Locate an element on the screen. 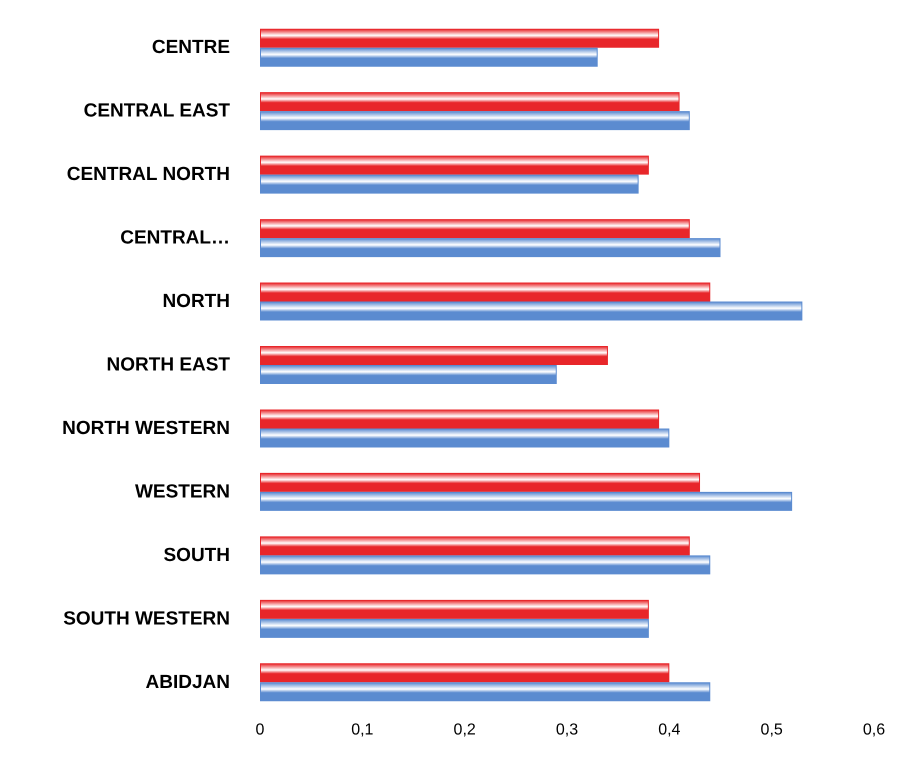 The width and height of the screenshot is (904, 764). x-tick-label: 0,3 is located at coordinates (567, 730).